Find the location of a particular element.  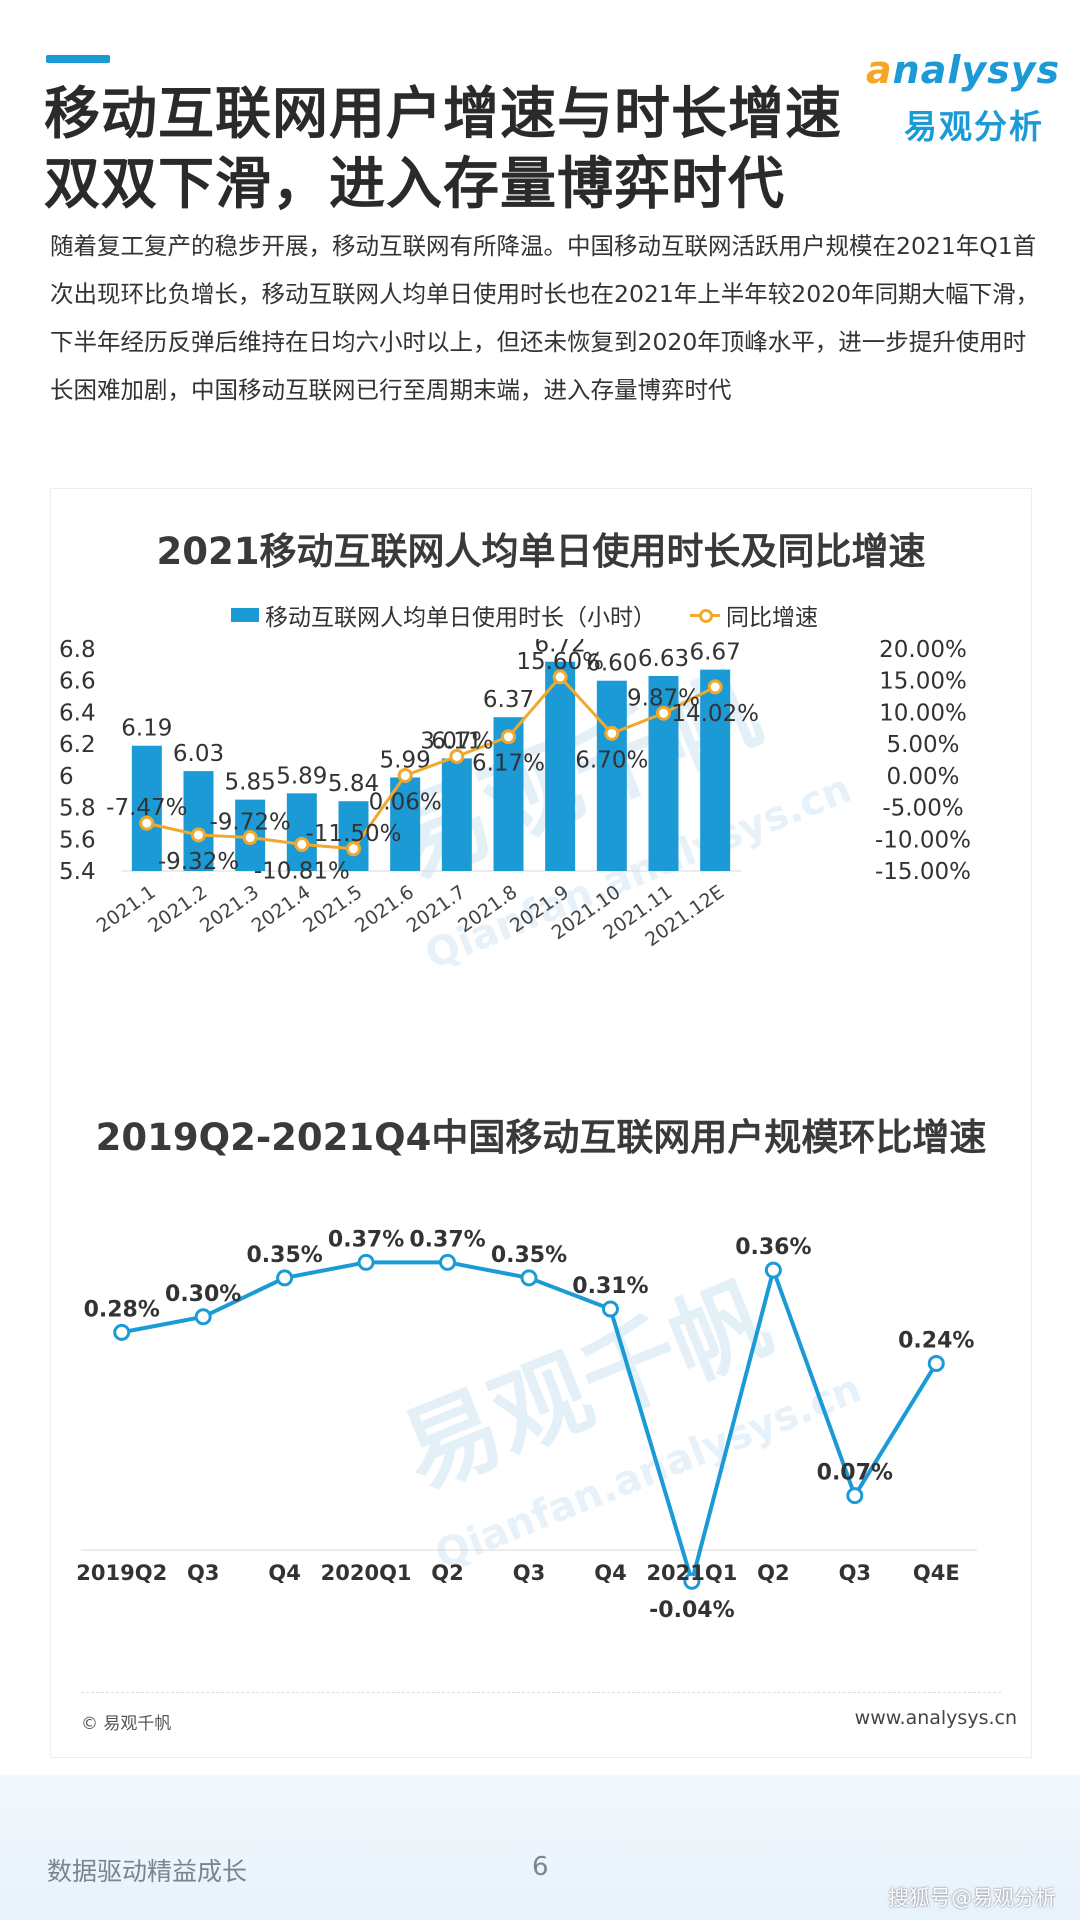

chart1-bar-label: 6.60 is located at coordinates (611, 664).